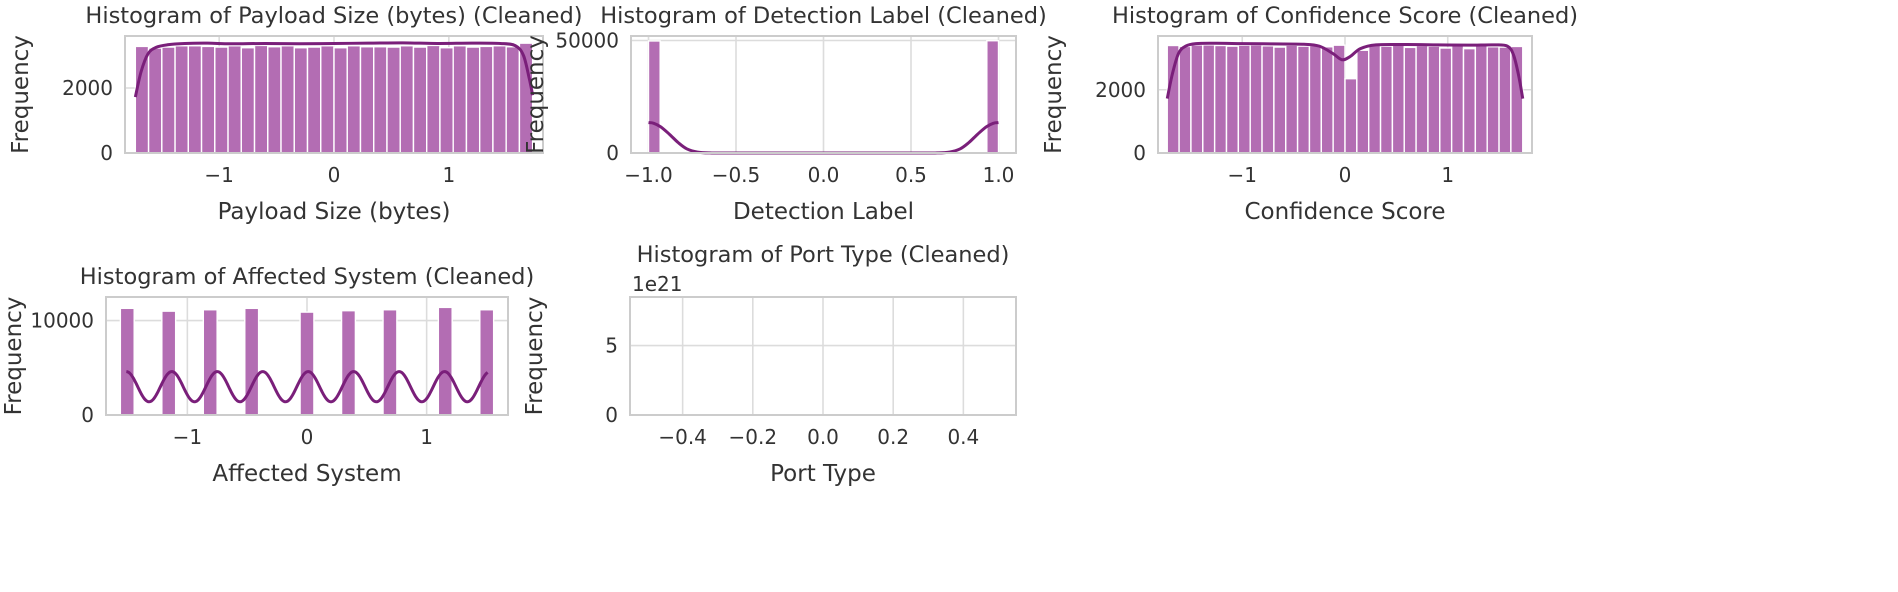  Describe the element at coordinates (823, 212) in the screenshot. I see `x-axis-label: Detection Label` at that location.